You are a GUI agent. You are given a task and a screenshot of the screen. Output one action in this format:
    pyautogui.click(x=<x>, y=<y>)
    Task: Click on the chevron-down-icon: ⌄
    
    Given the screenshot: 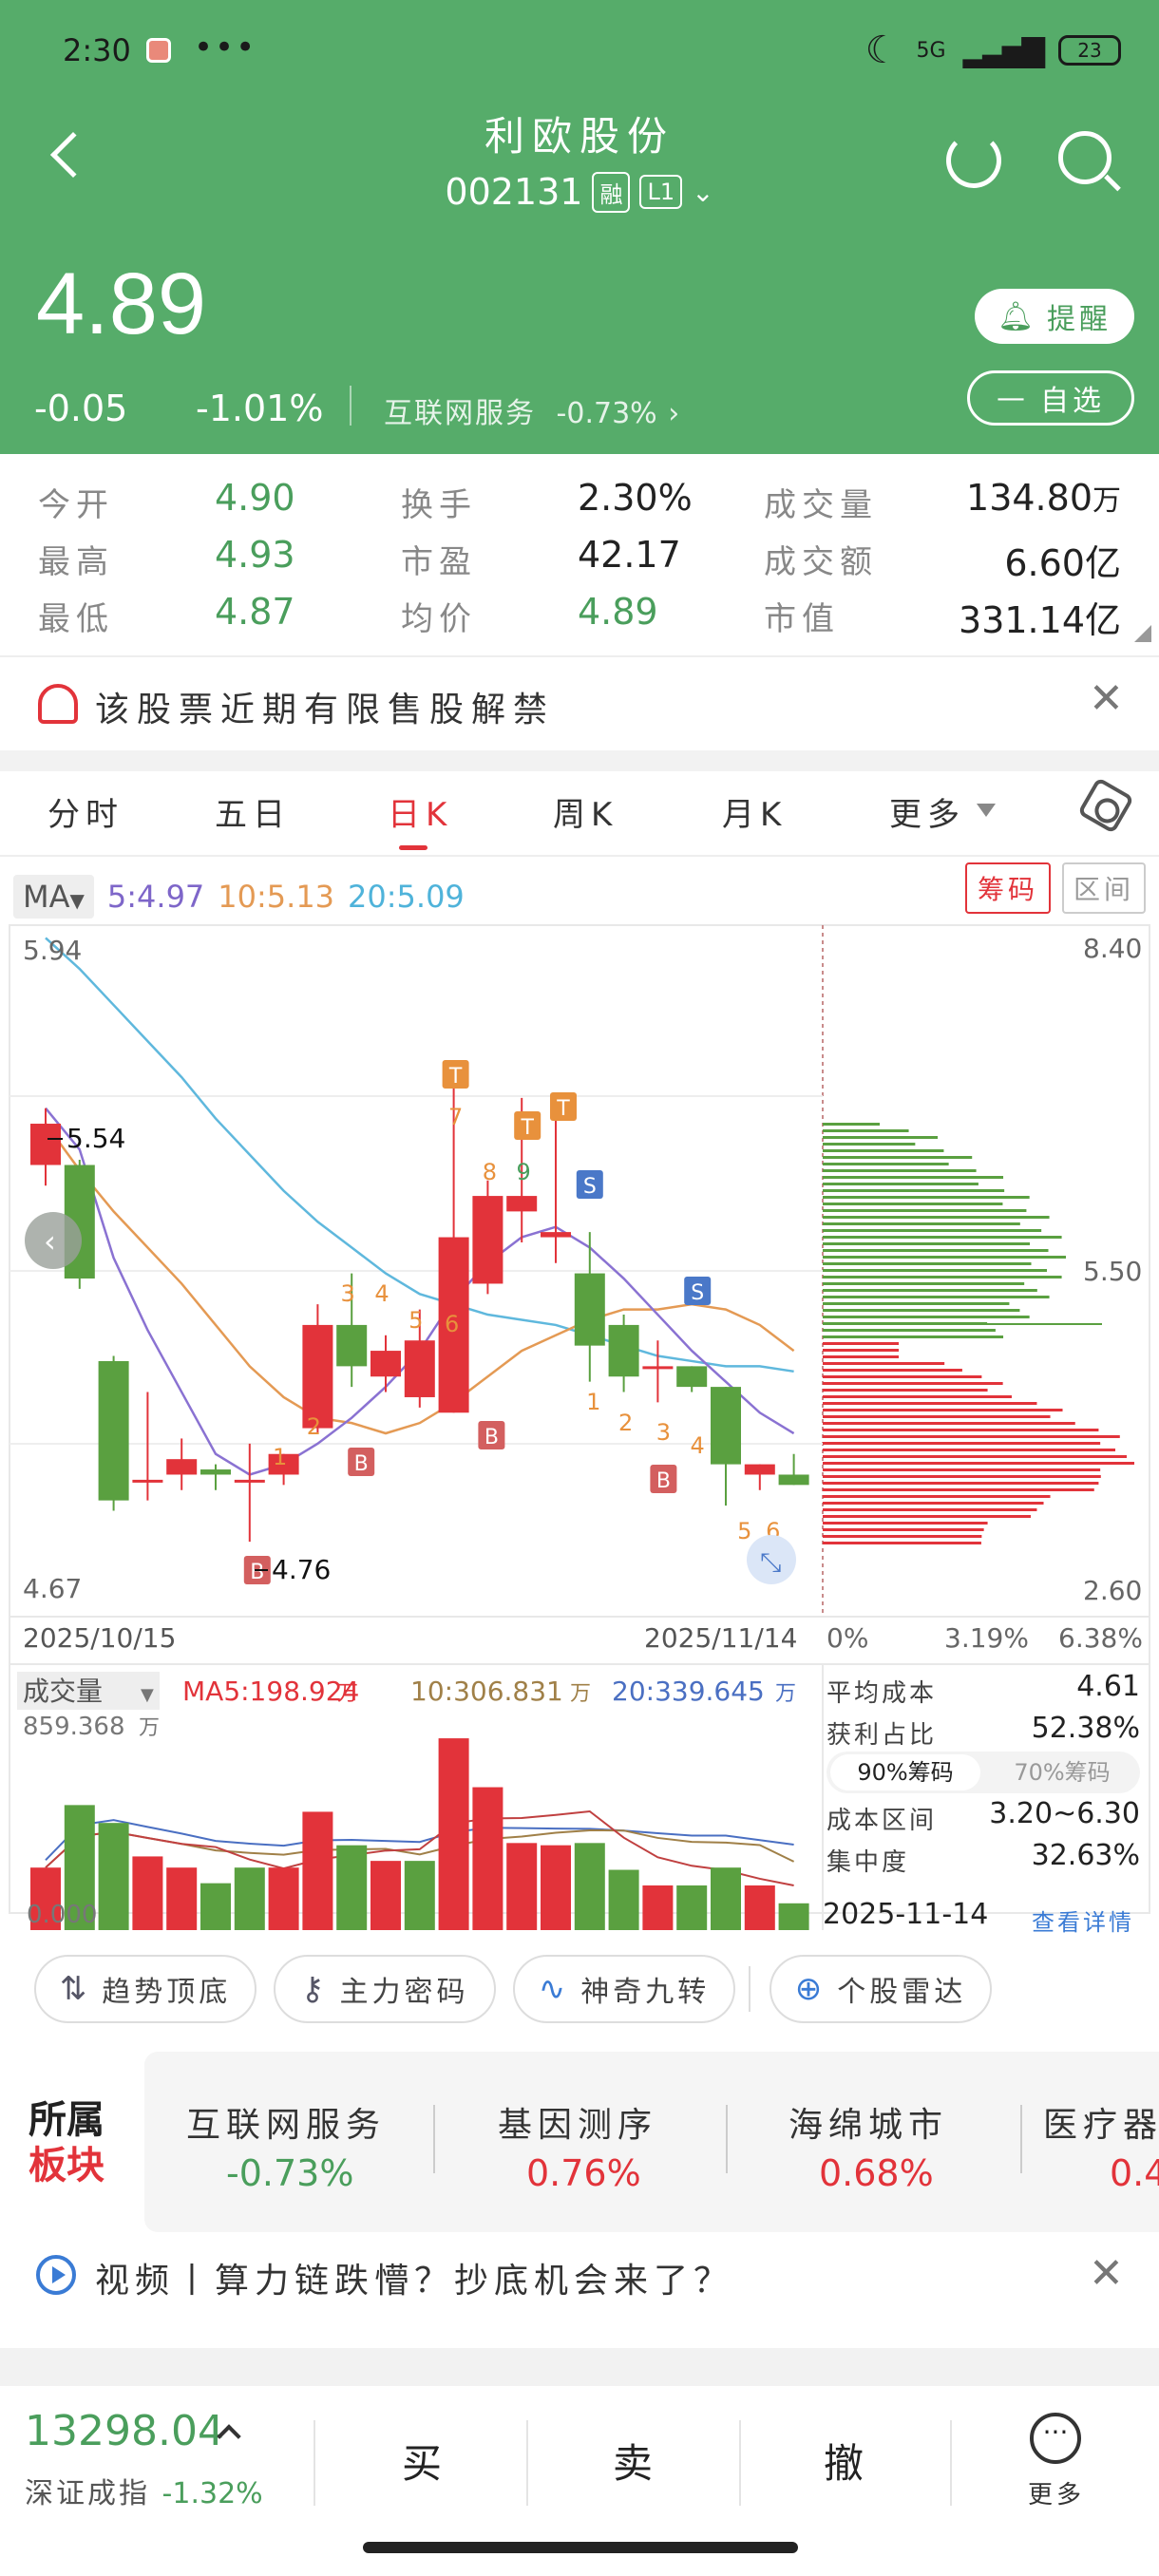 What is the action you would take?
    pyautogui.click(x=703, y=192)
    